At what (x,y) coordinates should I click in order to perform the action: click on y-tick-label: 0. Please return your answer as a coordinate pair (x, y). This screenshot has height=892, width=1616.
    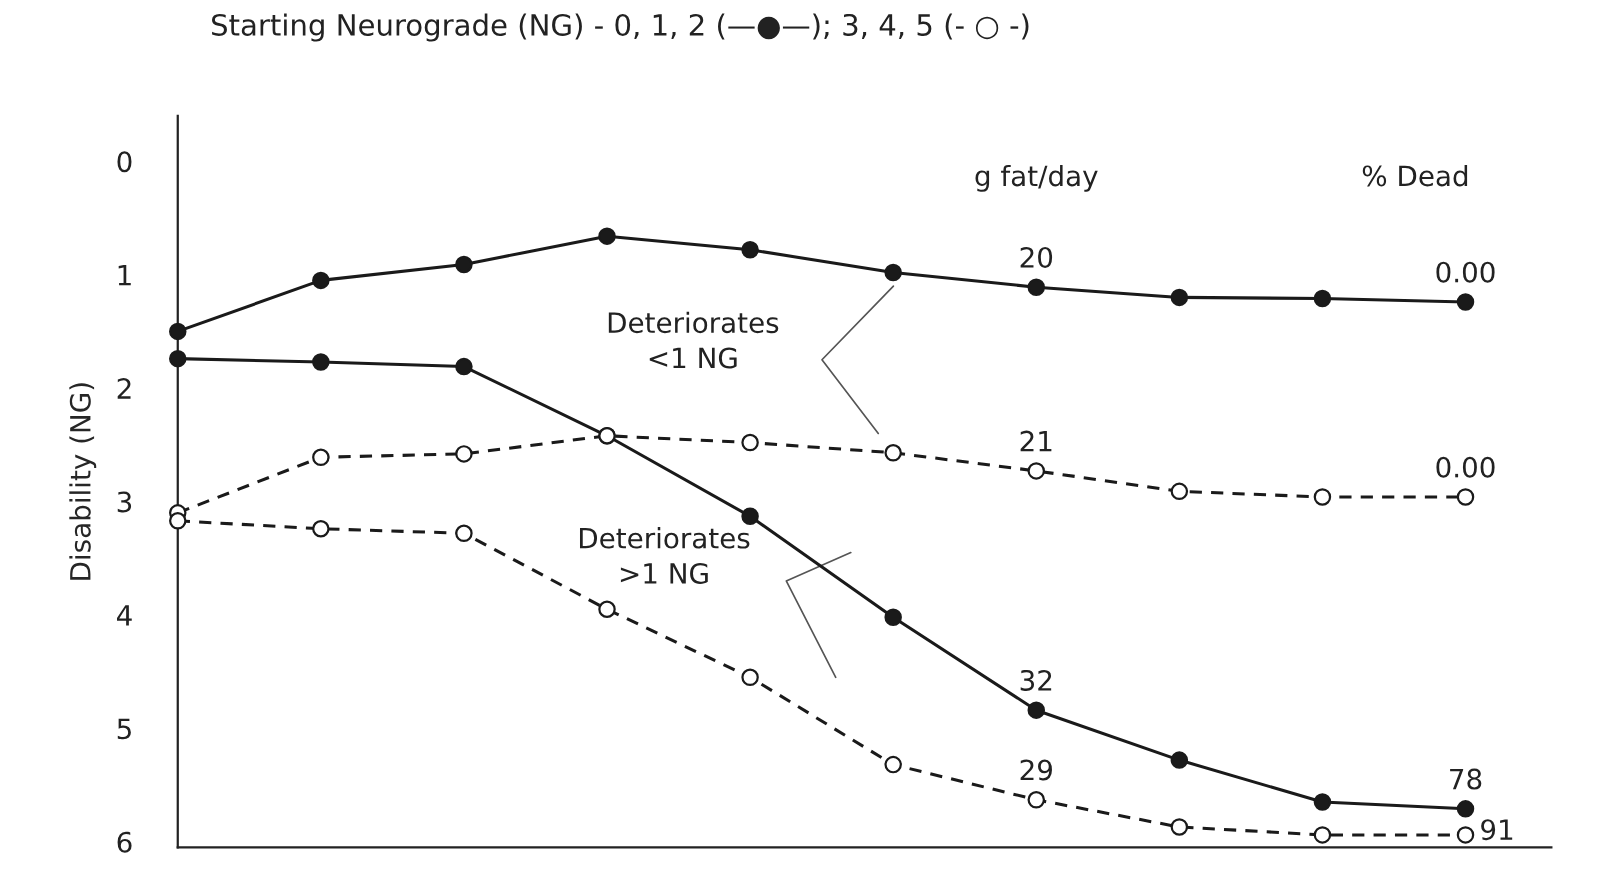
    Looking at the image, I should click on (124, 162).